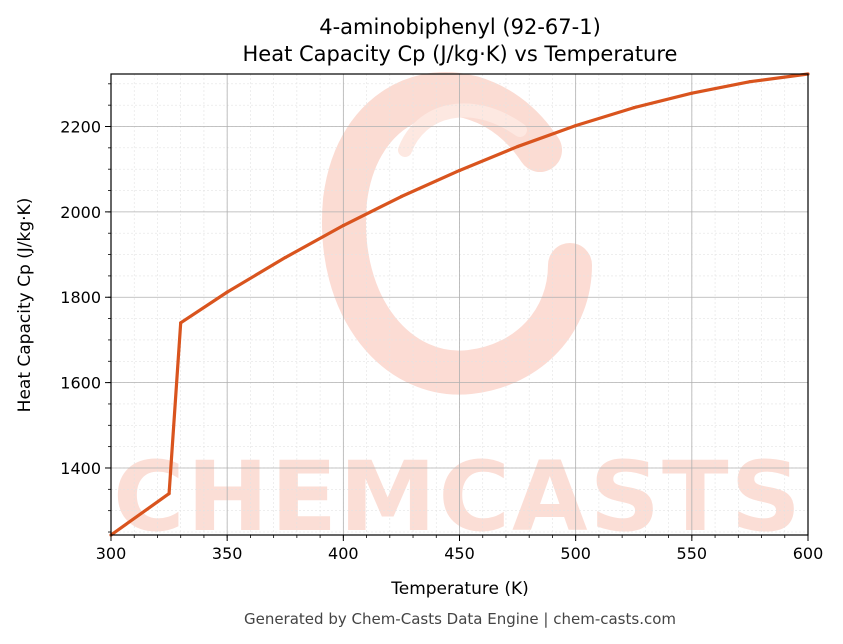 The height and width of the screenshot is (644, 843). What do you see at coordinates (25, 305) in the screenshot?
I see `y-axis-label: Heat Capacity Cp (J/kg·K)` at bounding box center [25, 305].